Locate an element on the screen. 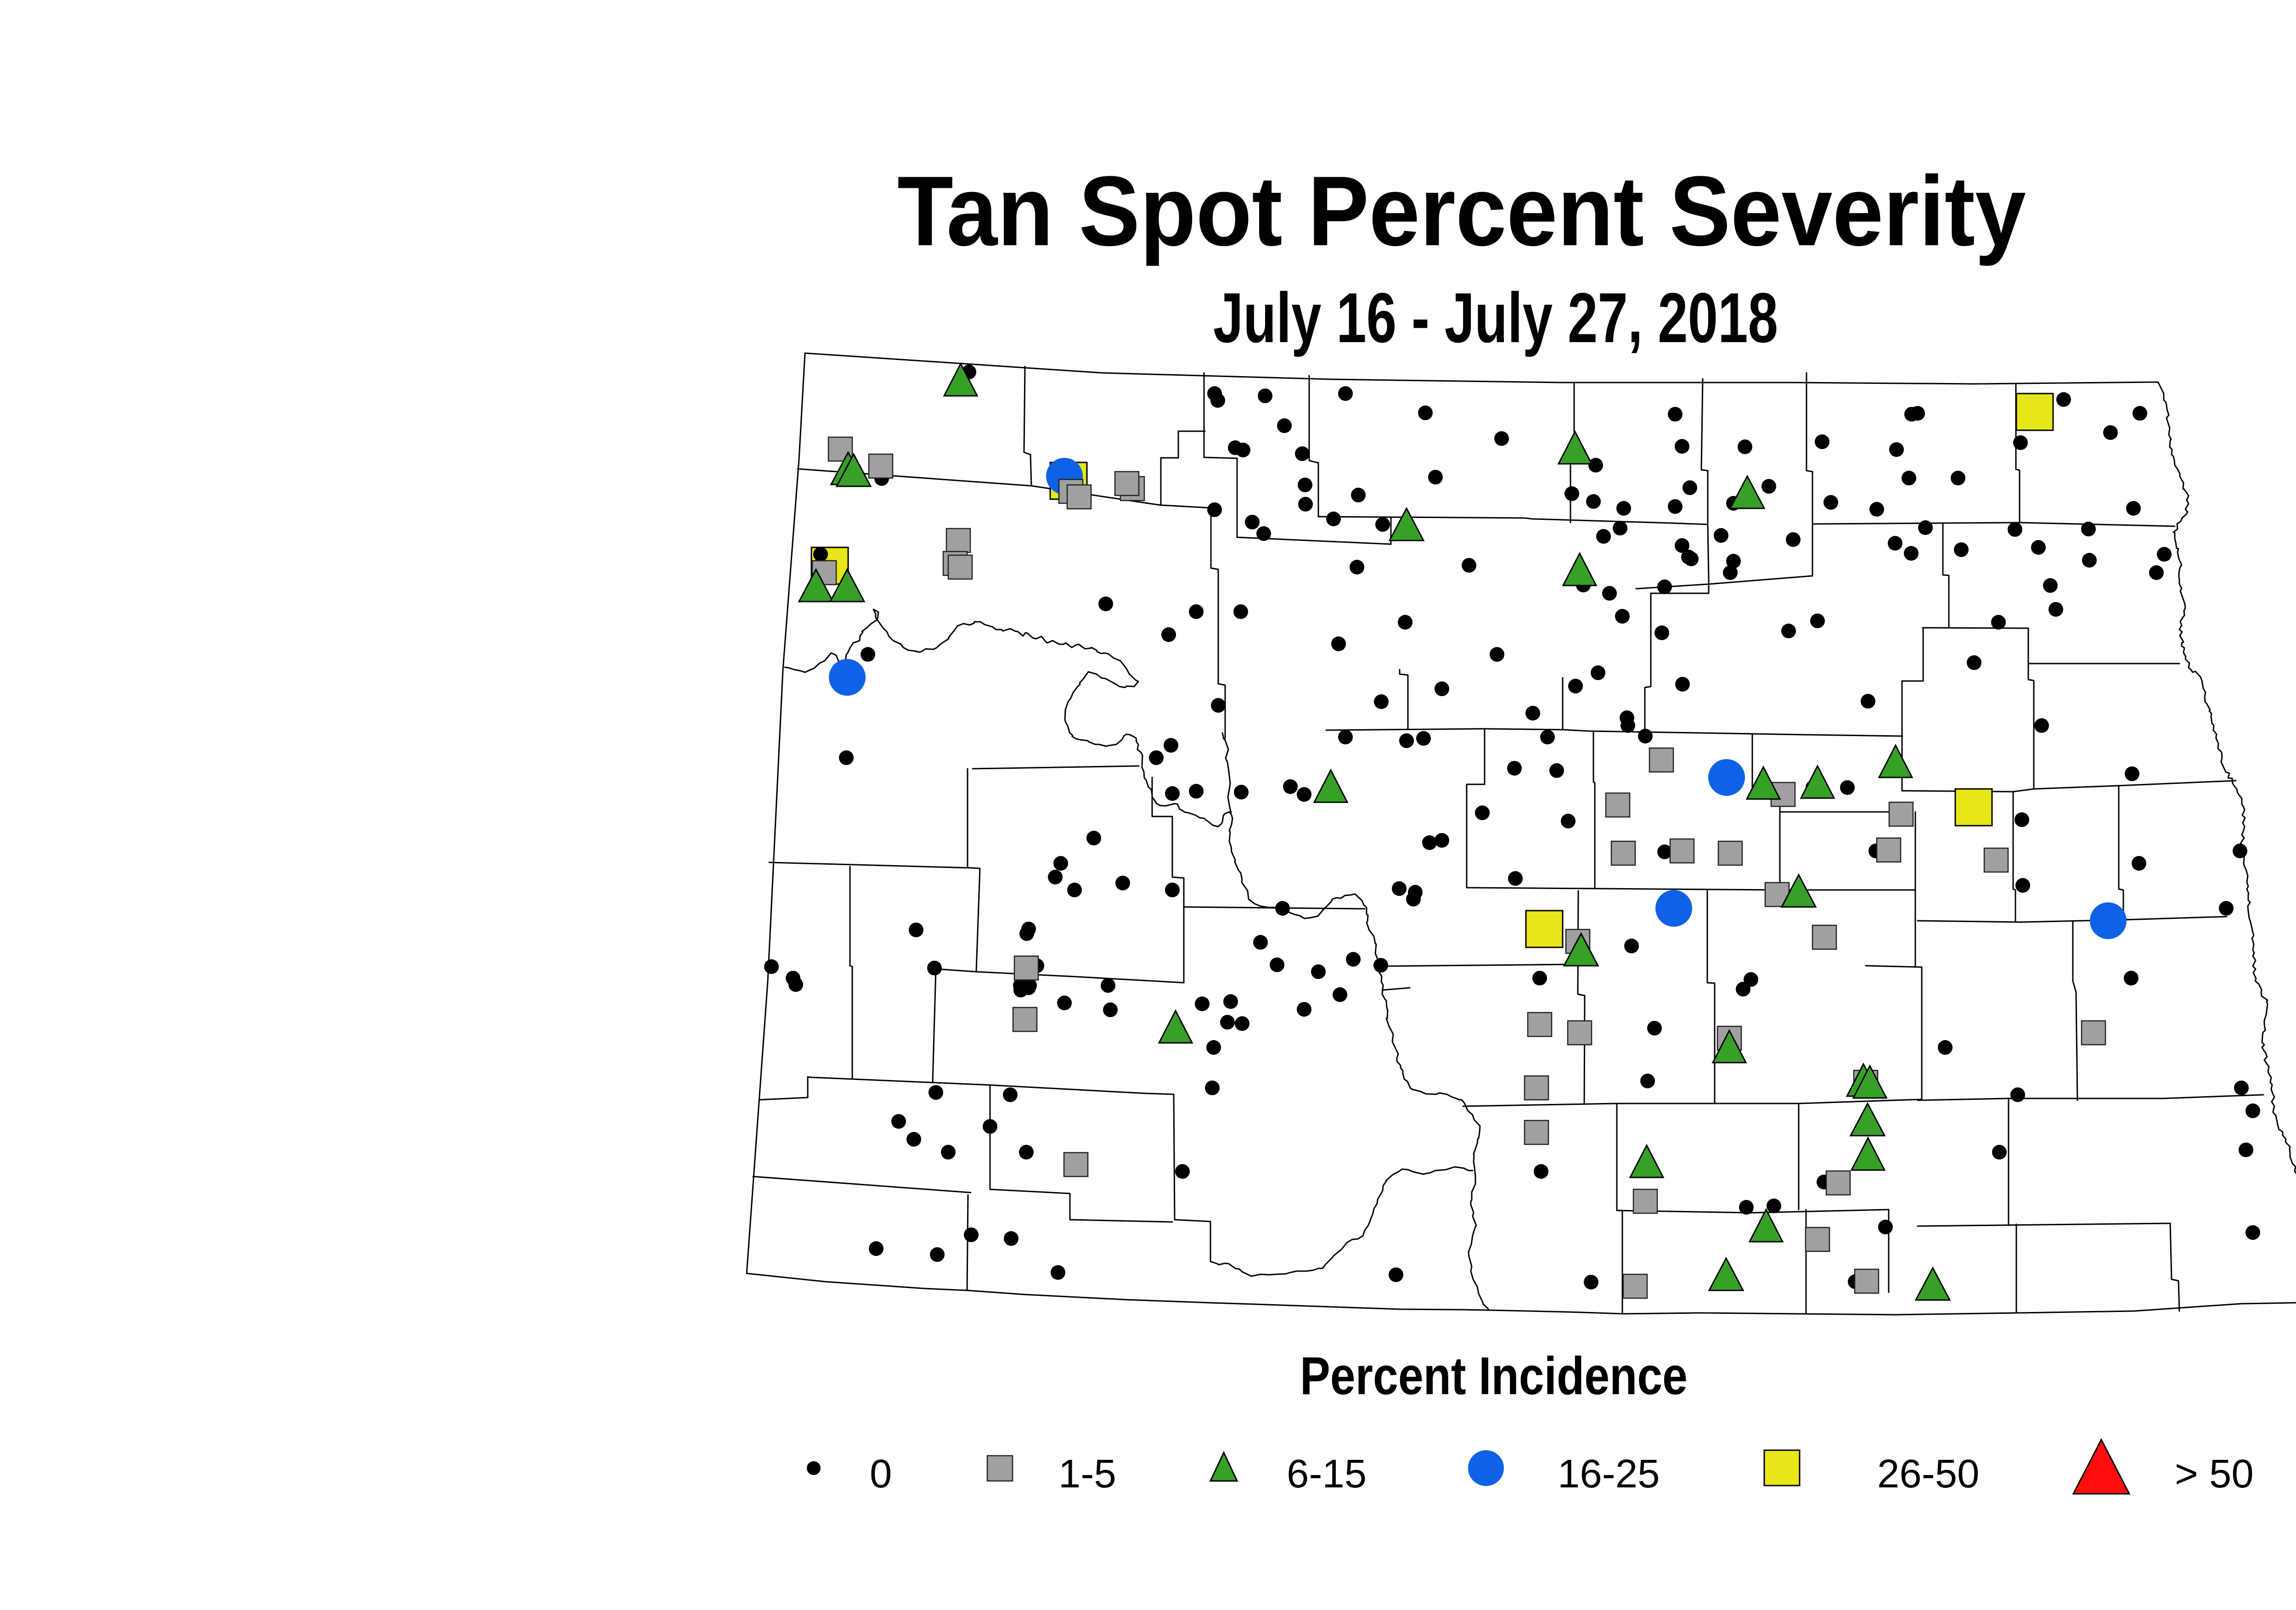 This screenshot has width=2296, height=1610. svg-text: 16-25 is located at coordinates (1609, 1474).